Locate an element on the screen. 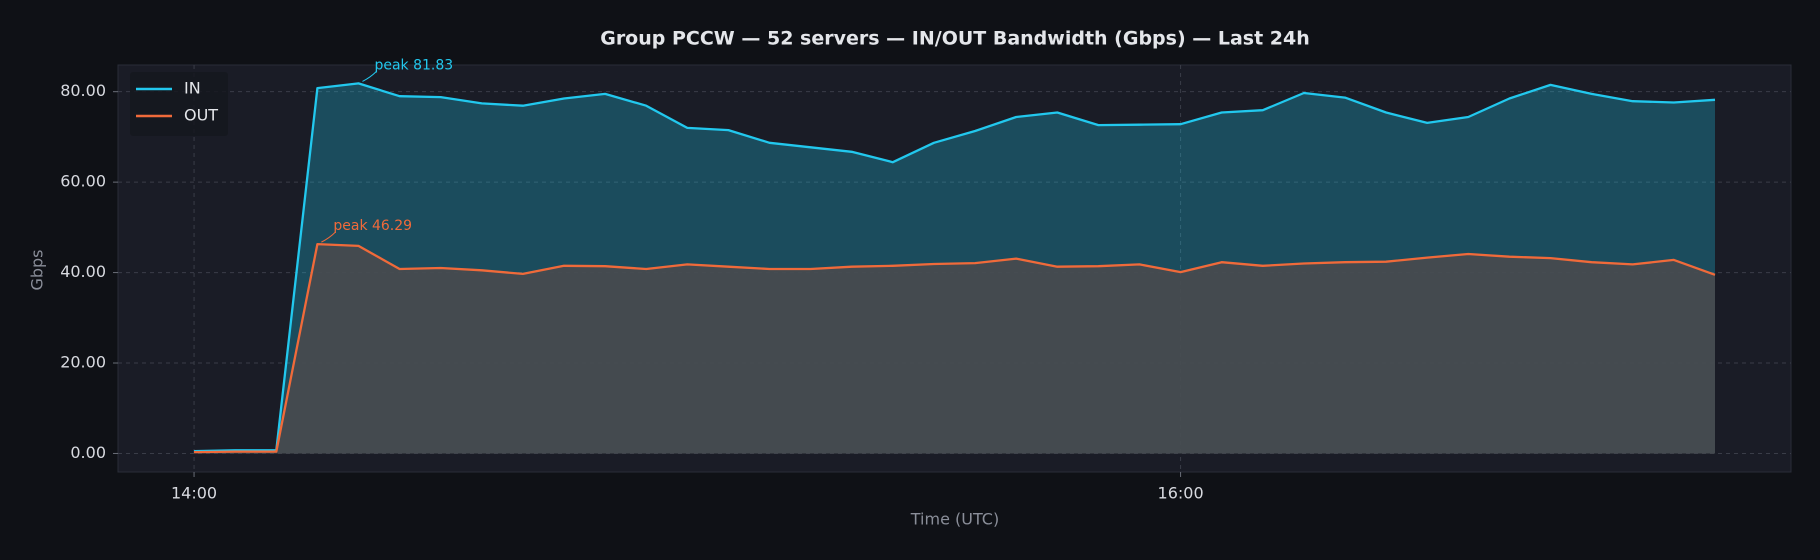 This screenshot has height=560, width=1820. y-axis-label: Gbps is located at coordinates (37, 269).